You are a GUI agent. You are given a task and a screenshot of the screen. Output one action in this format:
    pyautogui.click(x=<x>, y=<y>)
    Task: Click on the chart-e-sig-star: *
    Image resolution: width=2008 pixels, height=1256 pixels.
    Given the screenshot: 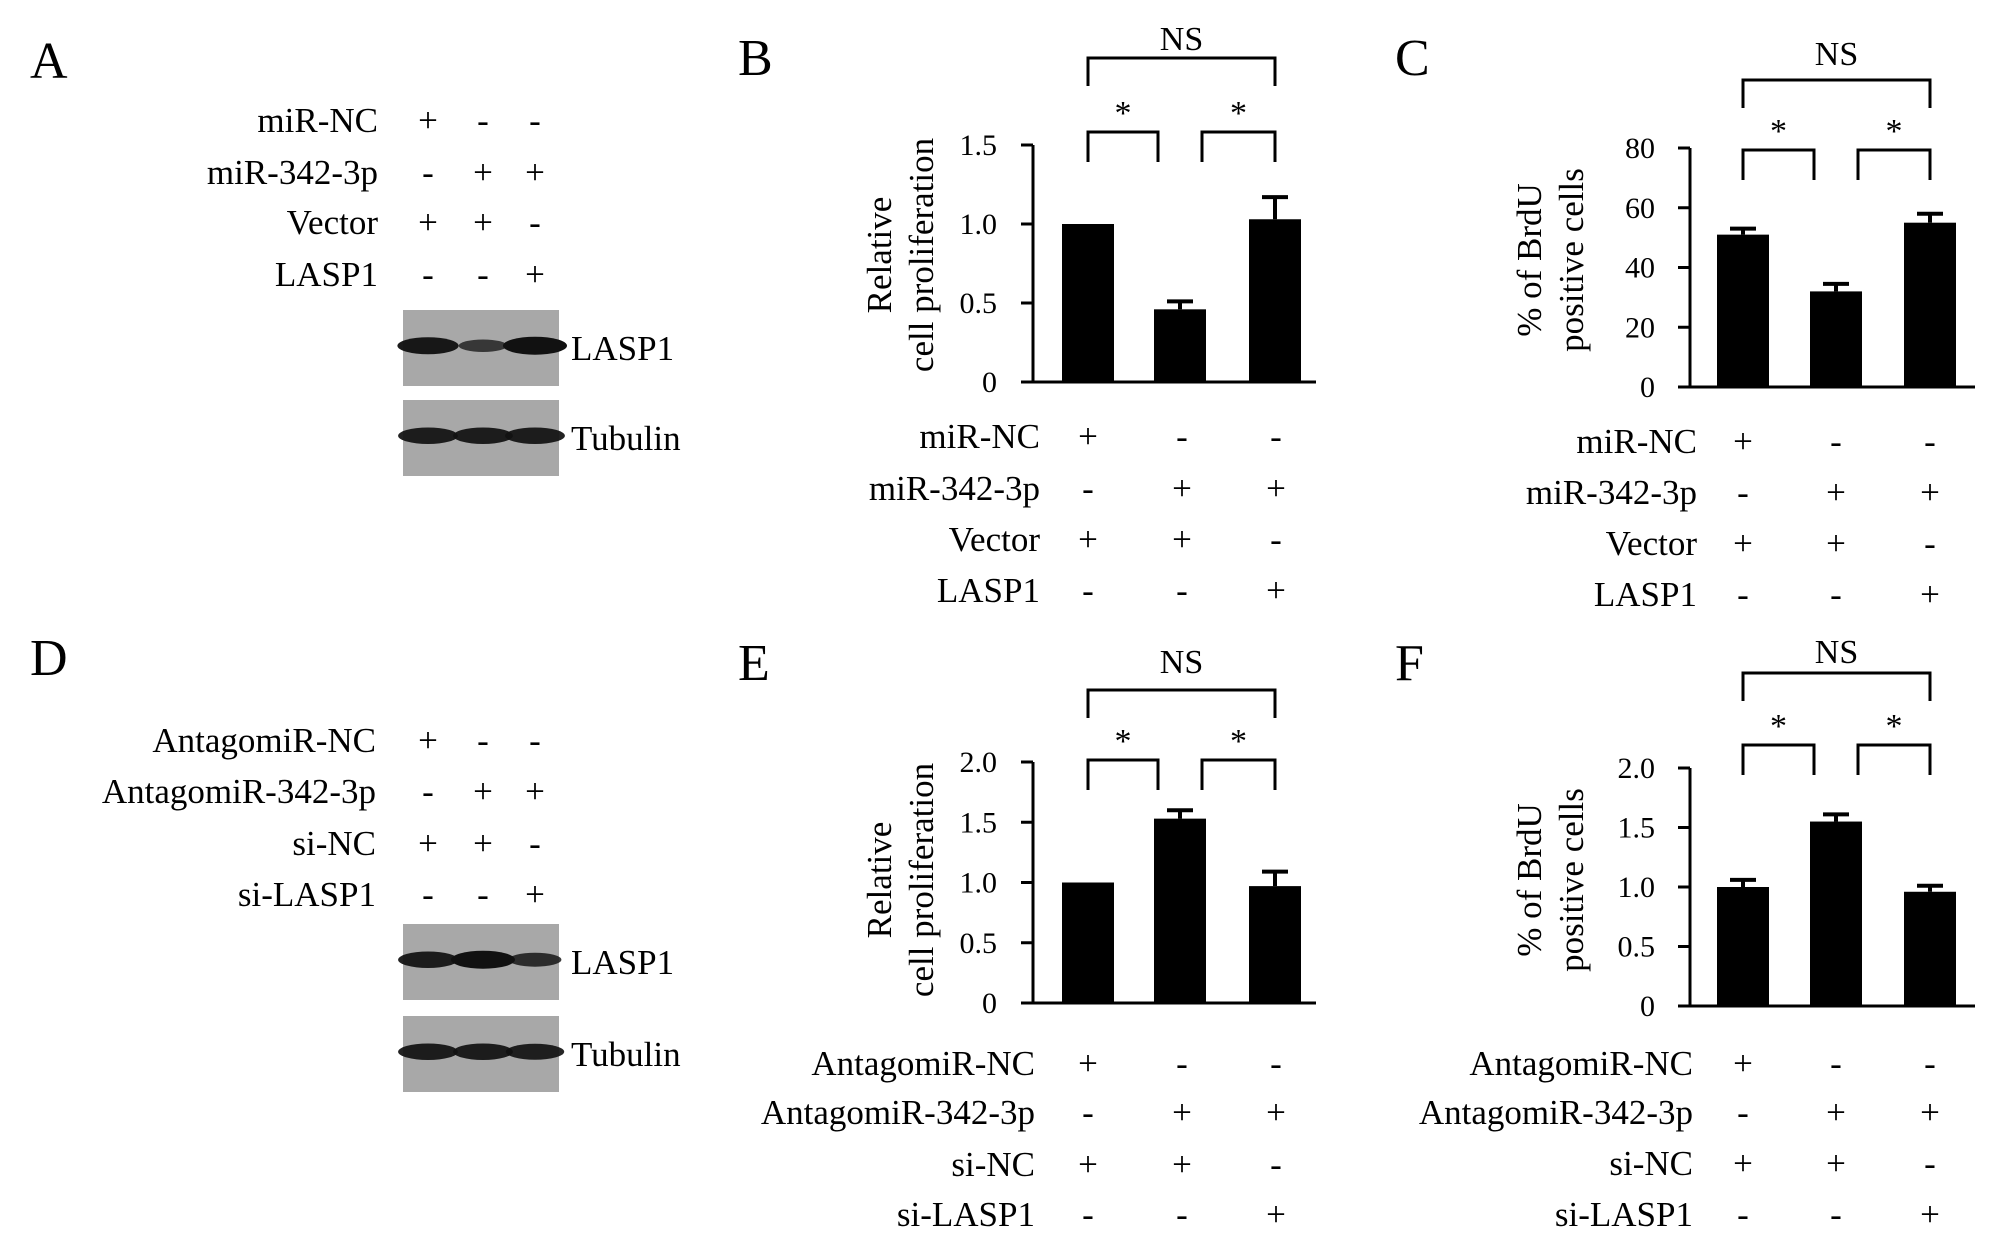 What is the action you would take?
    pyautogui.click(x=1238, y=741)
    